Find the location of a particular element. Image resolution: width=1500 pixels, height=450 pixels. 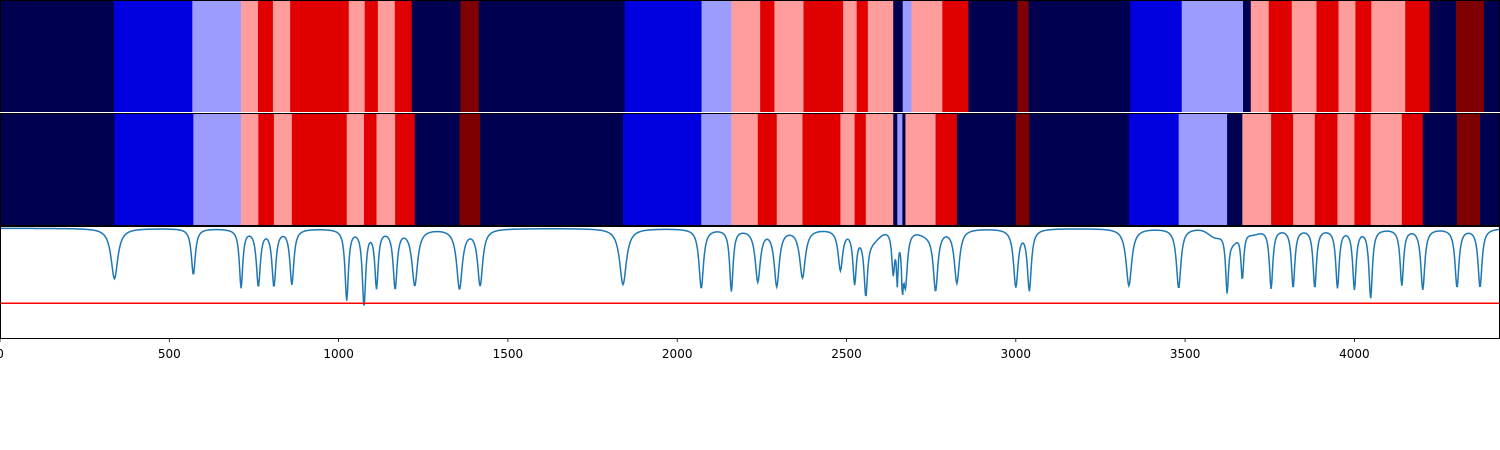

x-tick-label-1000: 1000 is located at coordinates (338, 354).